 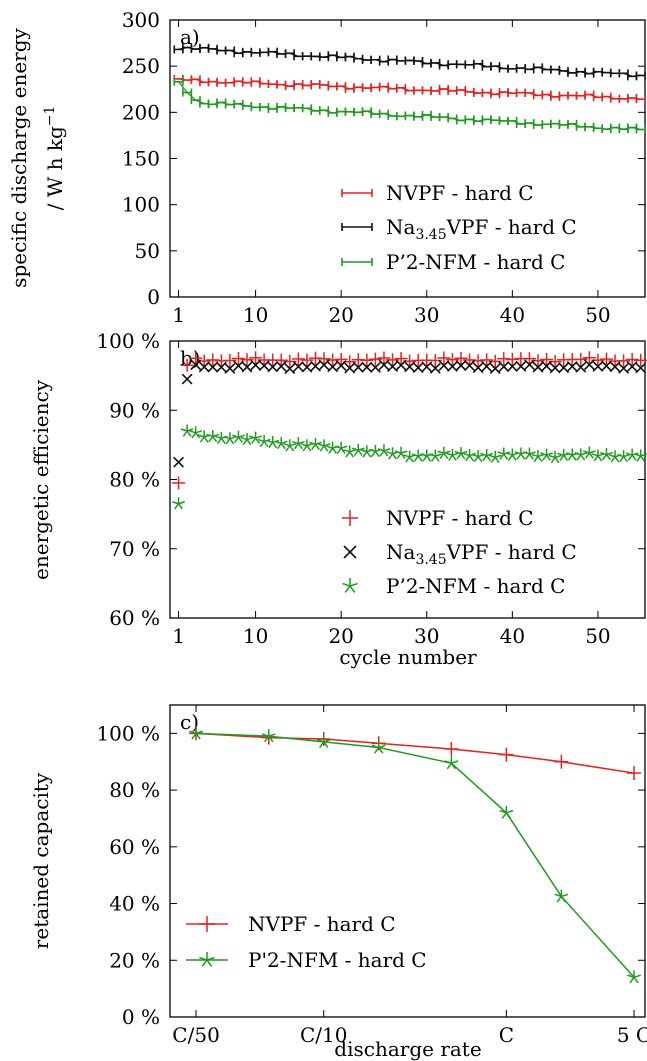 What do you see at coordinates (207, 924) in the screenshot?
I see `panel-c-legend-marker` at bounding box center [207, 924].